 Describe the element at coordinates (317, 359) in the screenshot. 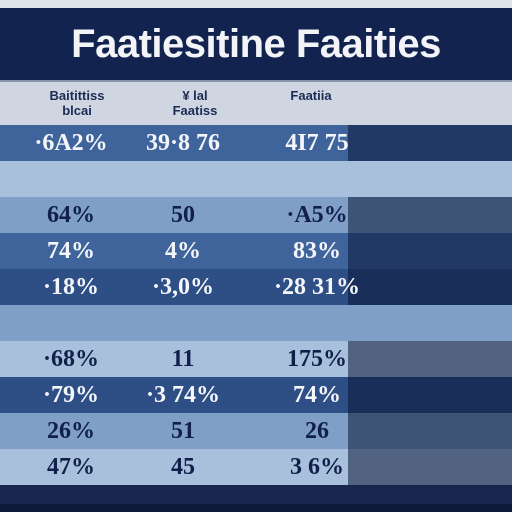

I see `table-cell: 175%` at that location.